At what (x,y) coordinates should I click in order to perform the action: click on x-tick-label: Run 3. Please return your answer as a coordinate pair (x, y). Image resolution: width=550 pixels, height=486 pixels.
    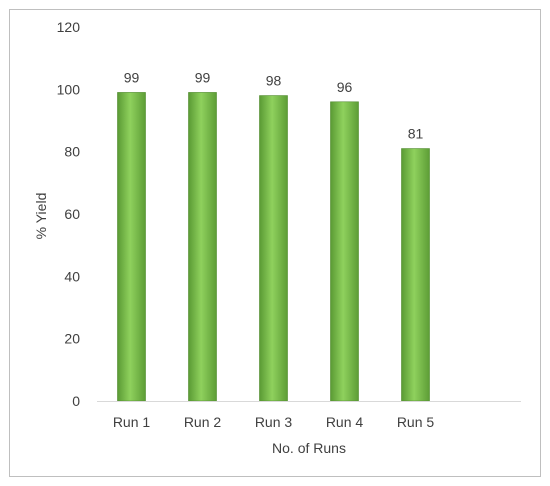
    Looking at the image, I should click on (274, 422).